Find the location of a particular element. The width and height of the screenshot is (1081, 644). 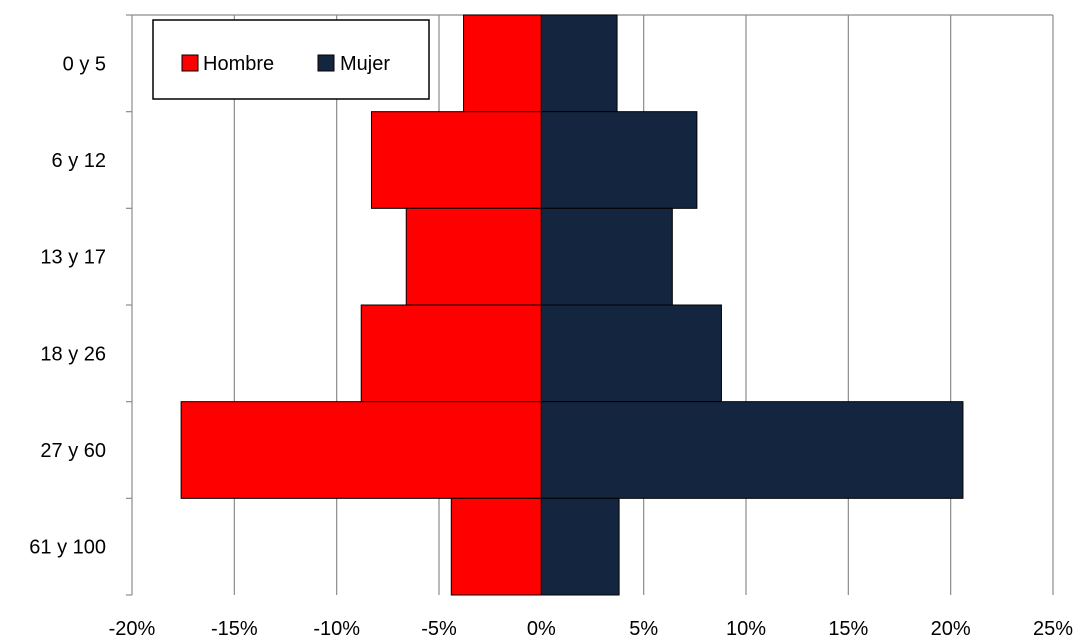

y-tick-label: 27 y 60 is located at coordinates (73, 451).